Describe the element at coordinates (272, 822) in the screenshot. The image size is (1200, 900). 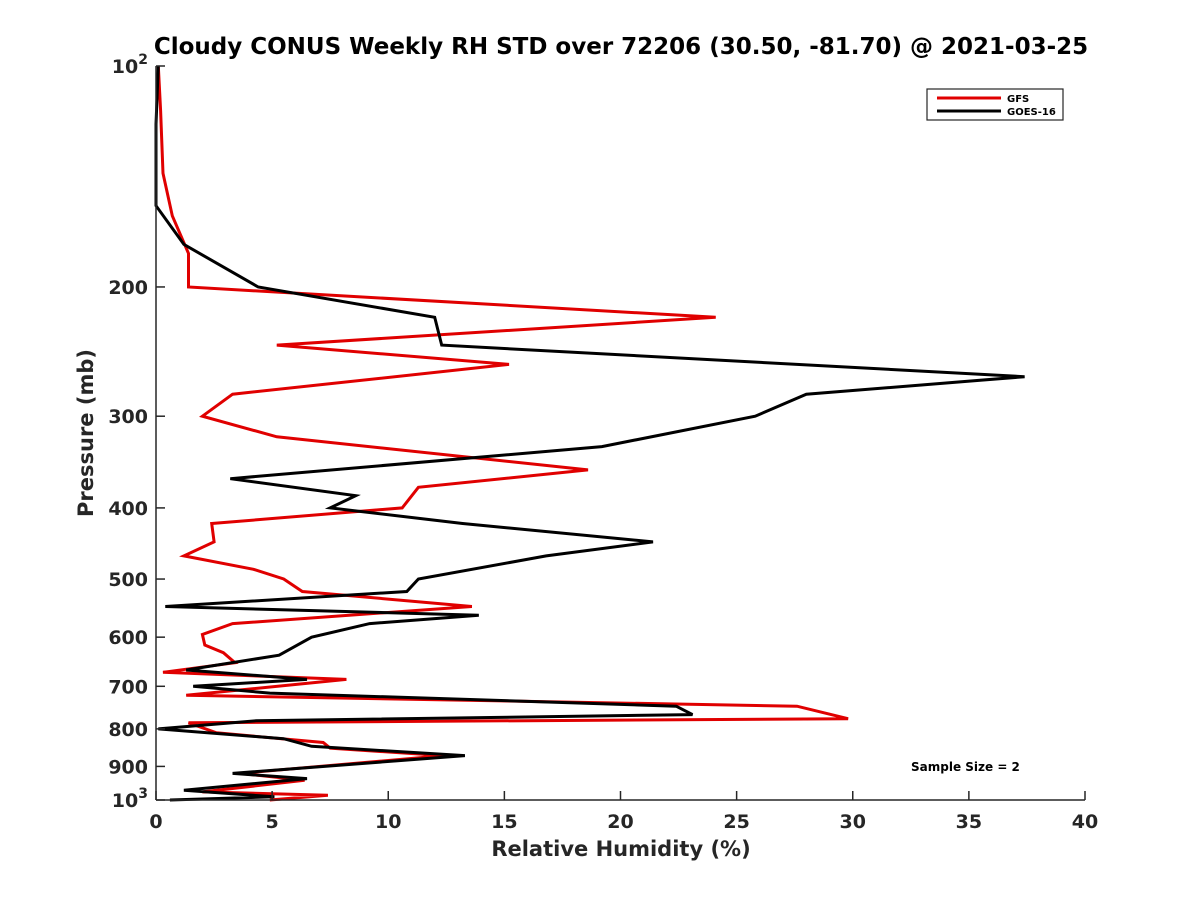
I see `x-tick-label: 5` at that location.